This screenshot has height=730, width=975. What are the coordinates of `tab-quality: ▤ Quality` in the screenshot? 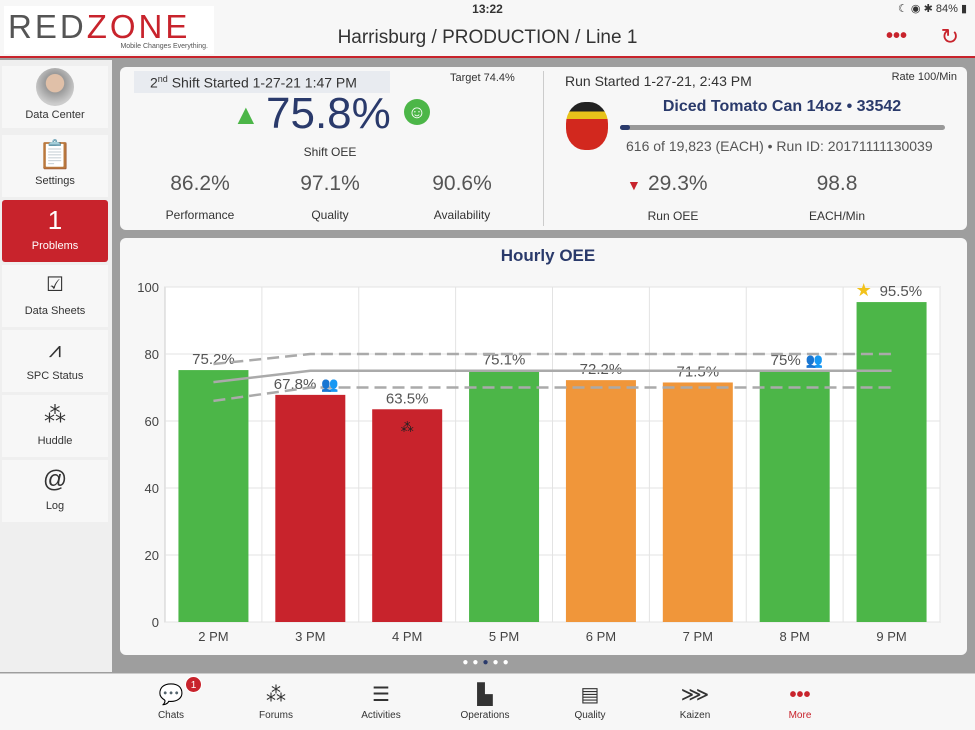 It's located at (590, 700).